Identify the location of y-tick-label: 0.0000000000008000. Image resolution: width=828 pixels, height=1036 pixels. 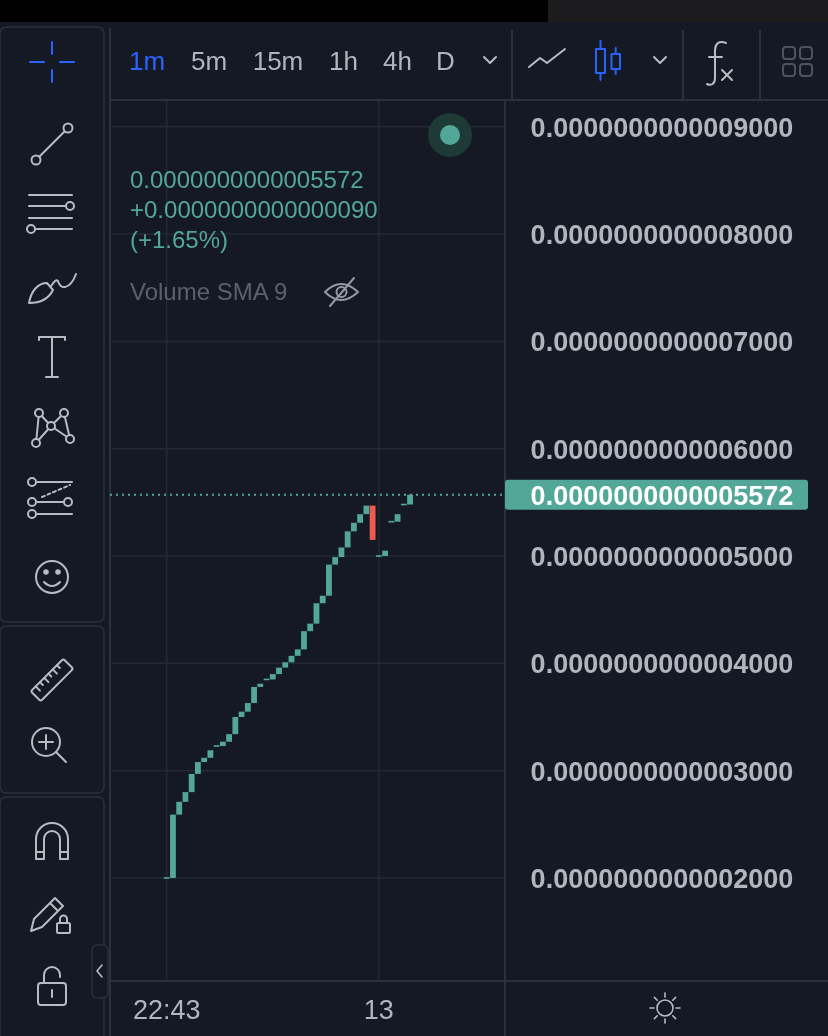
(662, 235).